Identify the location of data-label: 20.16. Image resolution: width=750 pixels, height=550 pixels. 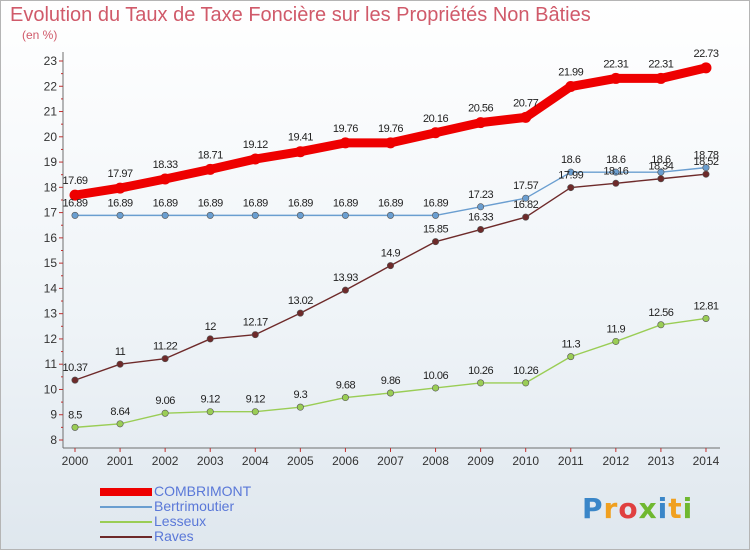
(435, 119).